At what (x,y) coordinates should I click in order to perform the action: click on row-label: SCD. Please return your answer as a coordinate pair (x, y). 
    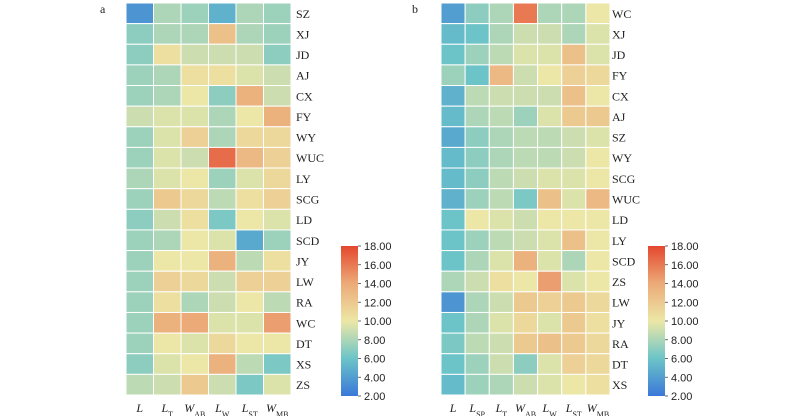
    Looking at the image, I should click on (624, 261).